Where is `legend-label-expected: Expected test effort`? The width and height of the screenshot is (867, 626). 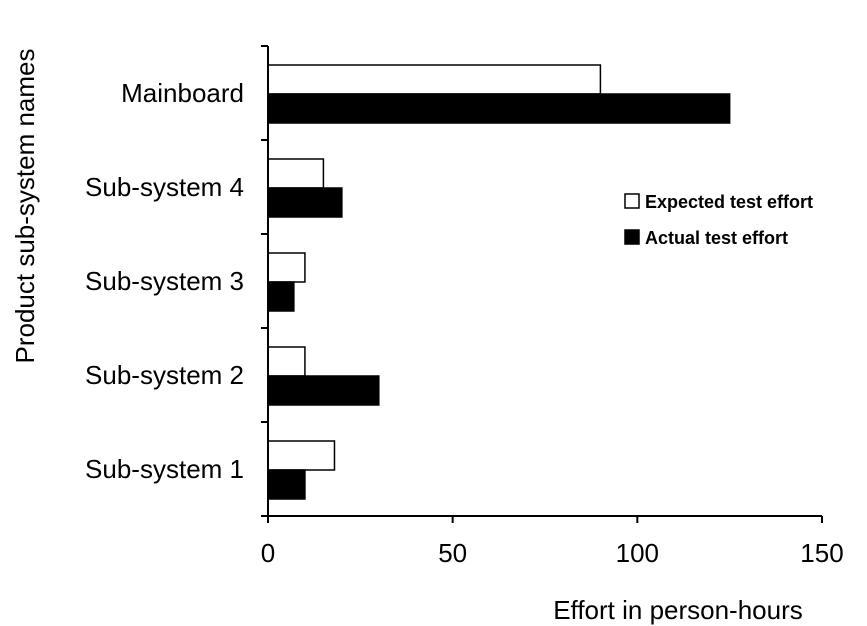 legend-label-expected: Expected test effort is located at coordinates (729, 202).